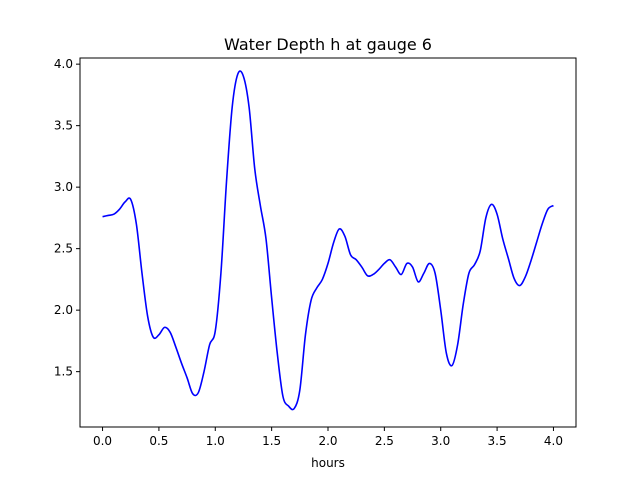  Describe the element at coordinates (158, 441) in the screenshot. I see `x-tick-label: 0.5` at that location.